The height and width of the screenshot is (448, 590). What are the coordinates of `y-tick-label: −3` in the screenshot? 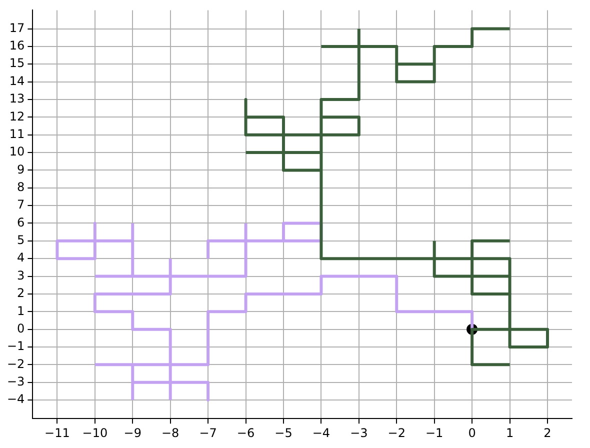 It's located at (15, 381).